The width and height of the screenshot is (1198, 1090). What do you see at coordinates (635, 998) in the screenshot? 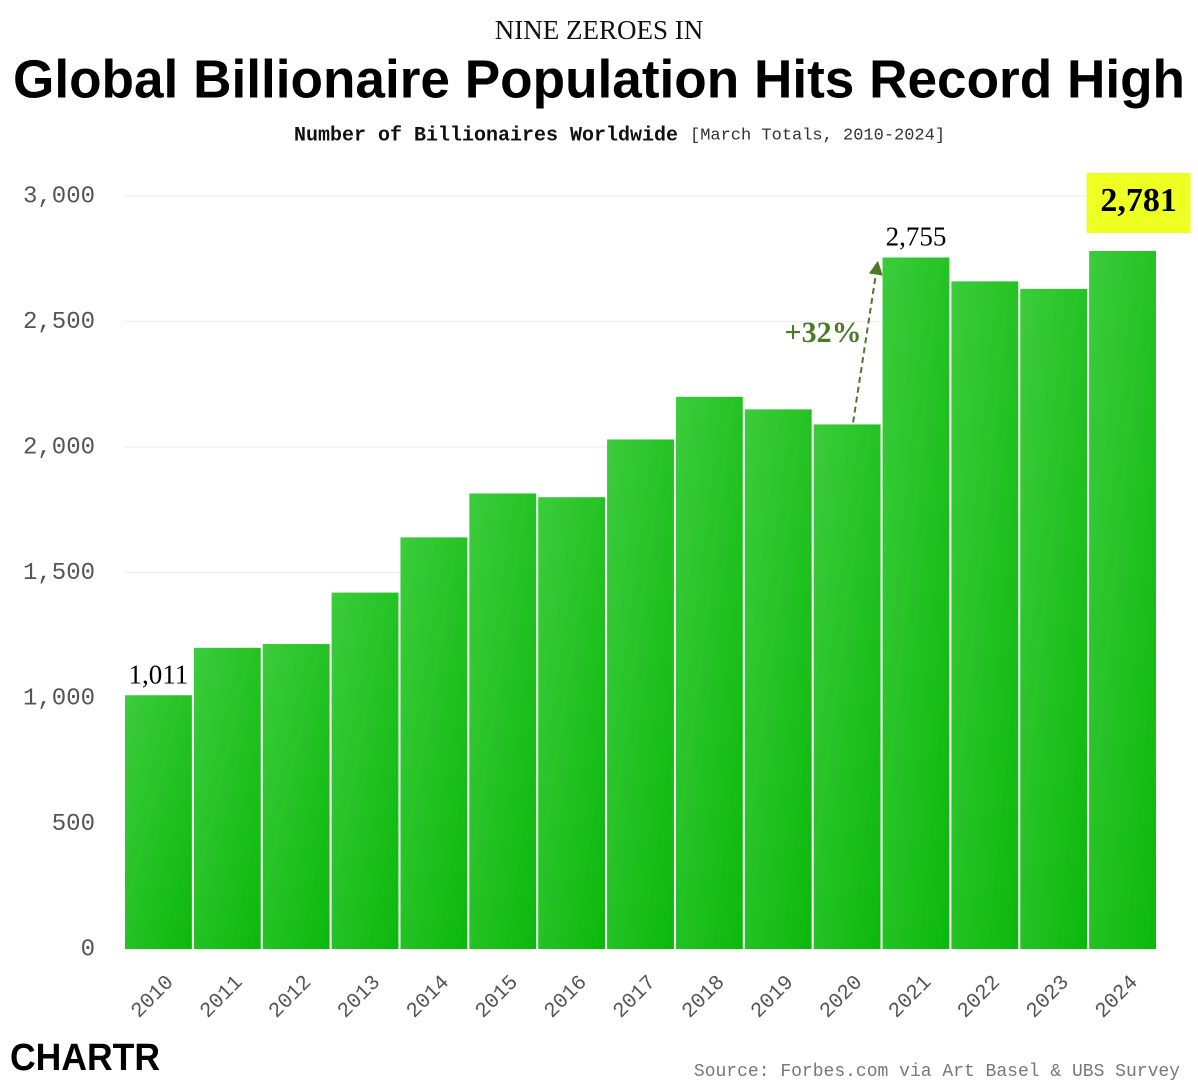
I see `x-tick-label: 2017` at bounding box center [635, 998].